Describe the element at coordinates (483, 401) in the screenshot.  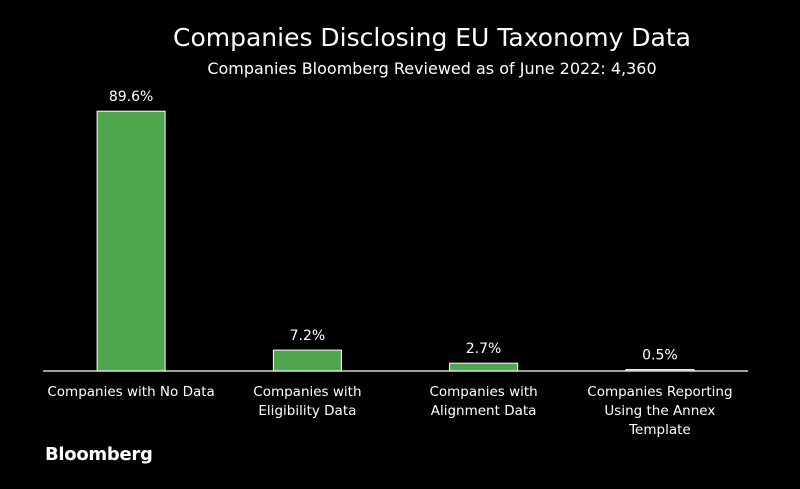
I see `category-label-3: Companies with Alignment Data` at that location.